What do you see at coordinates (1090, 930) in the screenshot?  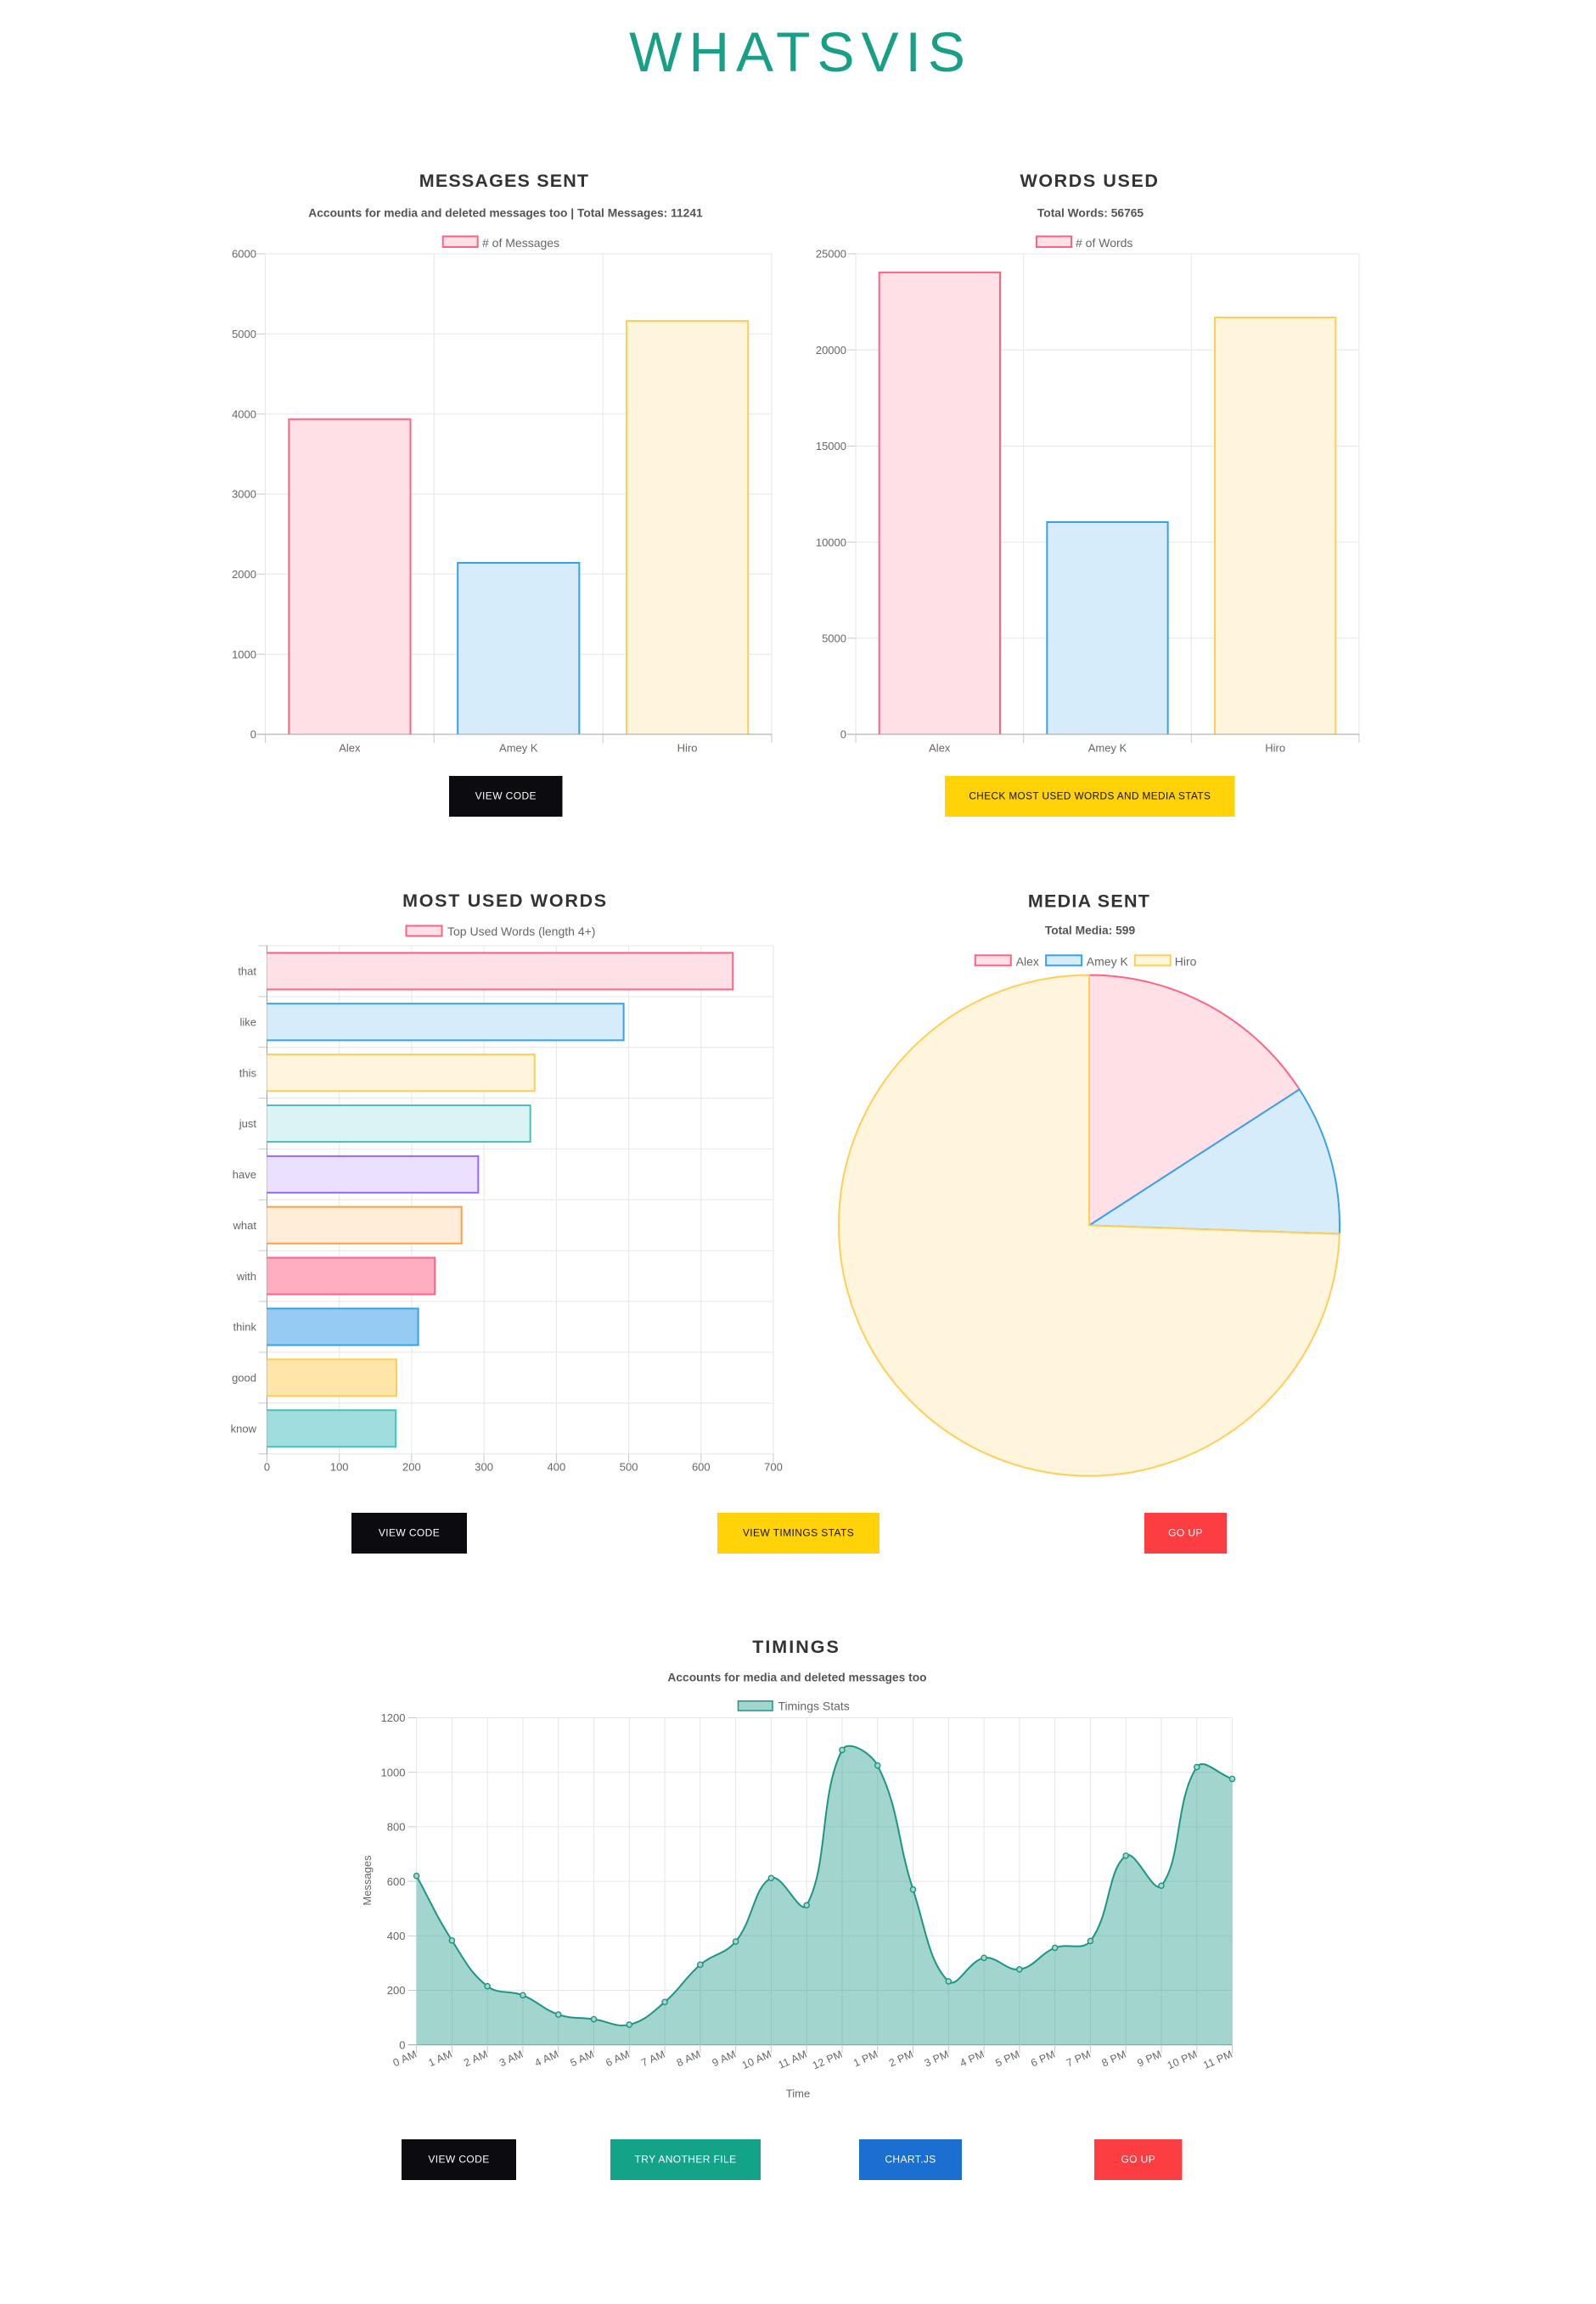 I see `svg-text: Total Media: 599` at bounding box center [1090, 930].